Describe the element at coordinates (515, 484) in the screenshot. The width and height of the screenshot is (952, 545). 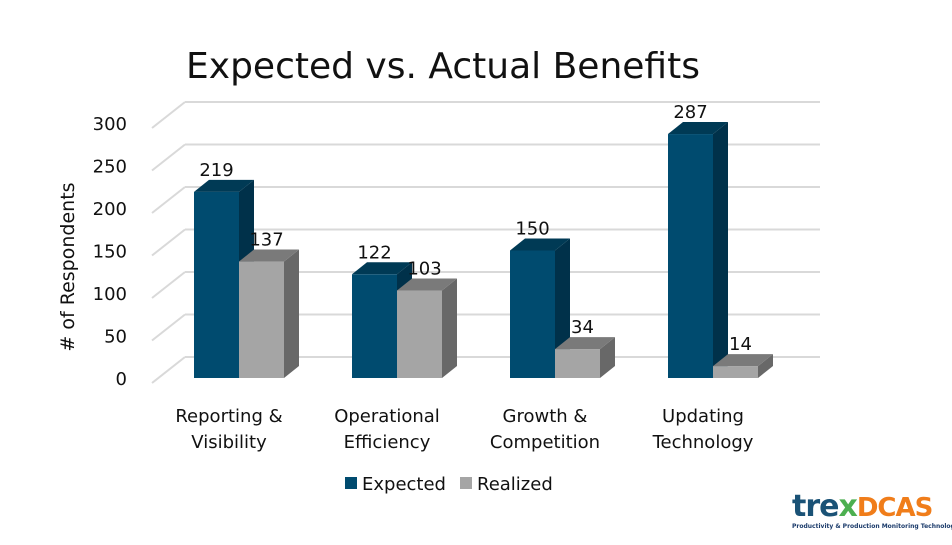
I see `legend-label: Realized` at that location.